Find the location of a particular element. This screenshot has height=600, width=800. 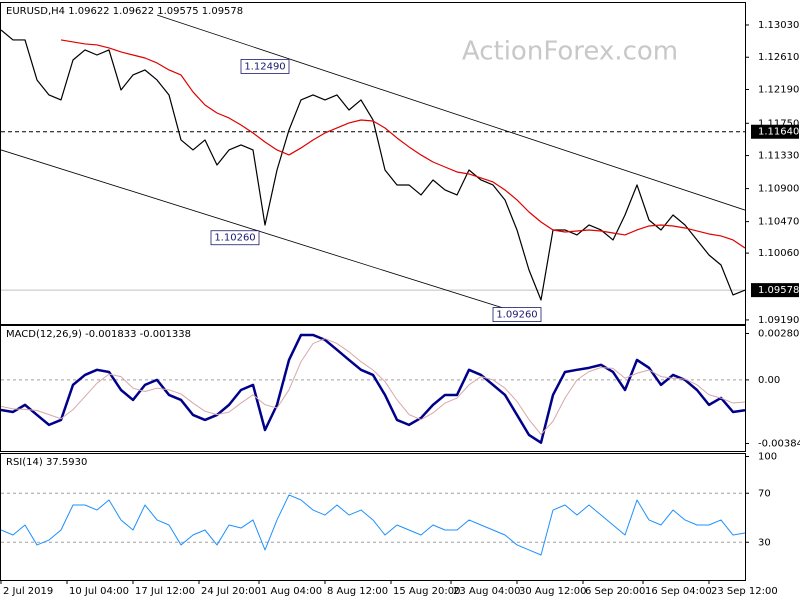

plot-area is located at coordinates (373, 524).